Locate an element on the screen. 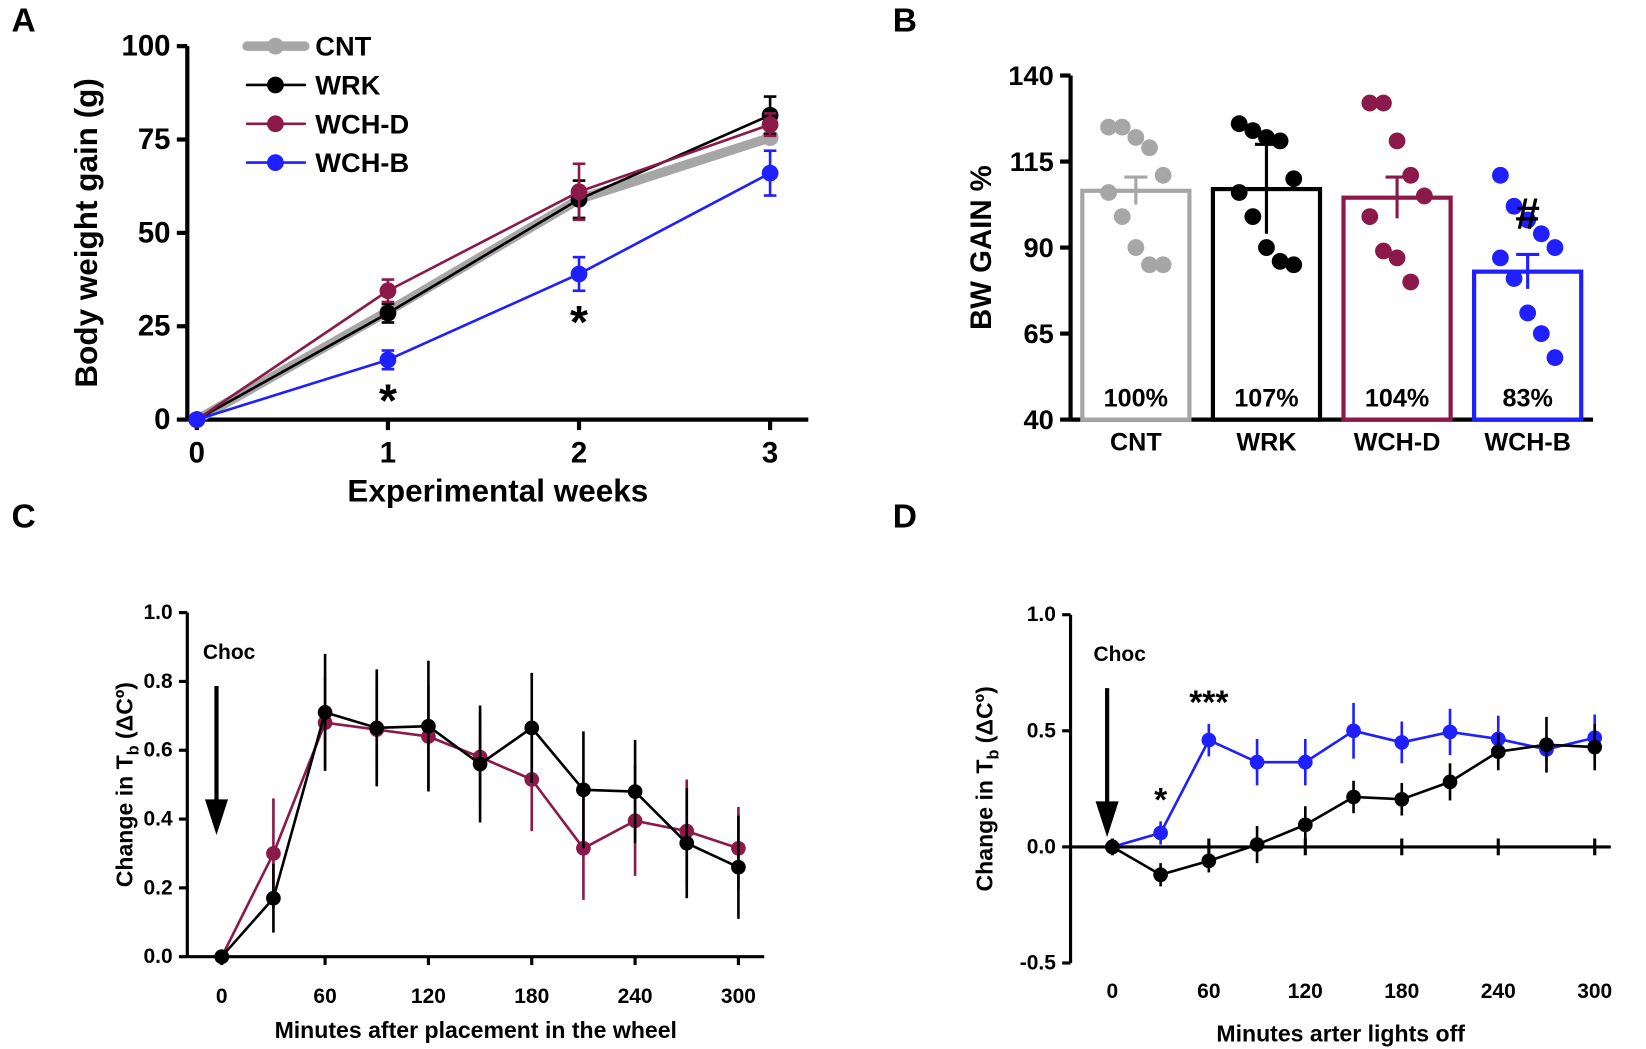 The height and width of the screenshot is (1049, 1646). y-tick-label: 140 is located at coordinates (1030, 75).